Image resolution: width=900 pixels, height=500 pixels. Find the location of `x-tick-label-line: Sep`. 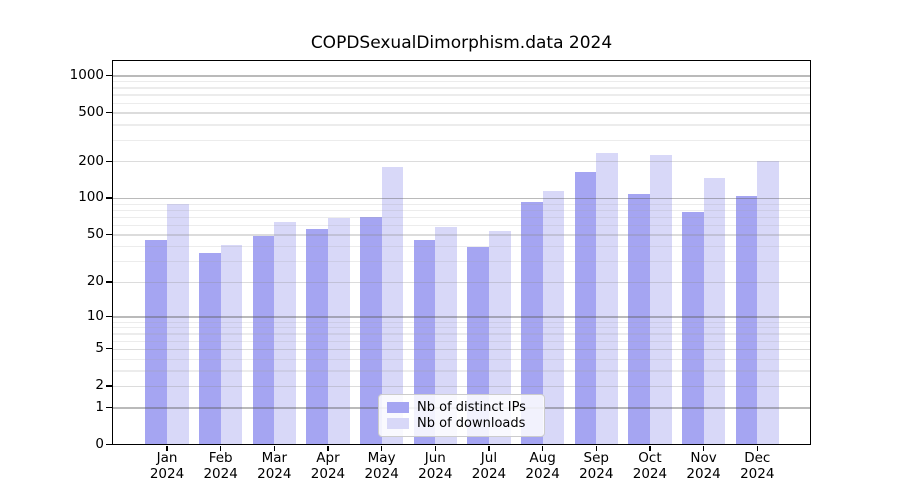

x-tick-label-line: Sep is located at coordinates (596, 458).